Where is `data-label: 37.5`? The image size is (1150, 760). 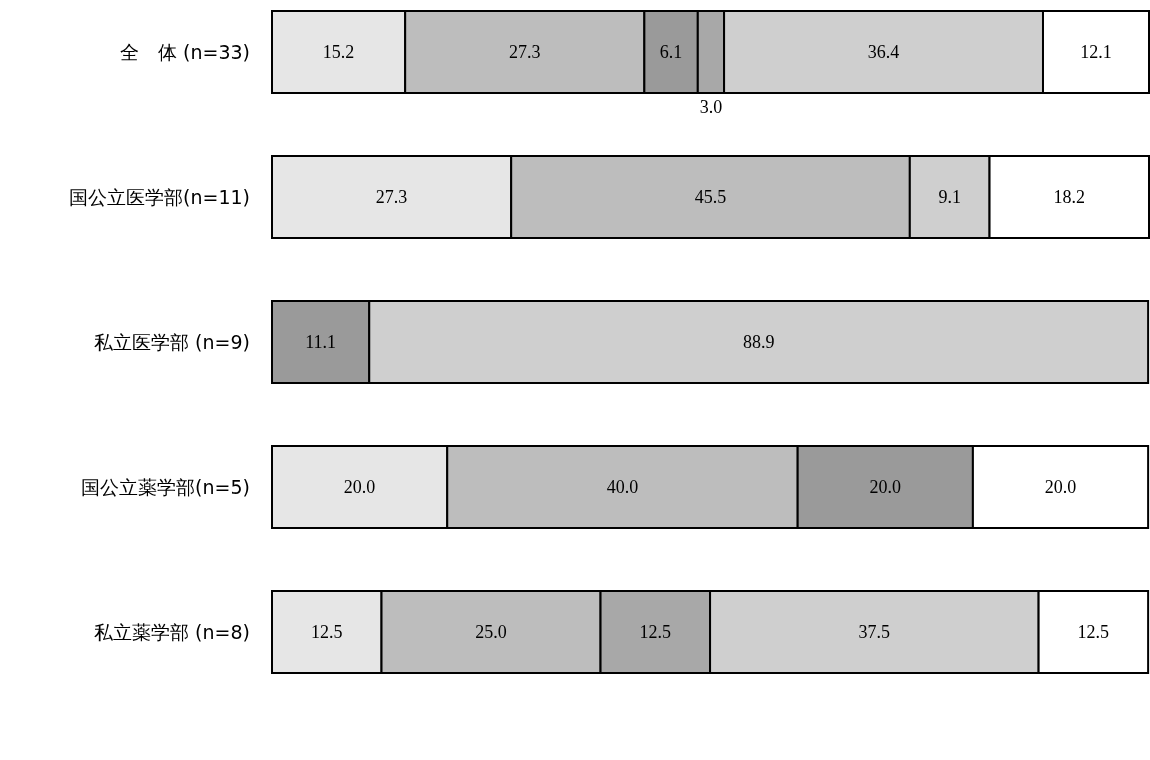 data-label: 37.5 is located at coordinates (874, 632).